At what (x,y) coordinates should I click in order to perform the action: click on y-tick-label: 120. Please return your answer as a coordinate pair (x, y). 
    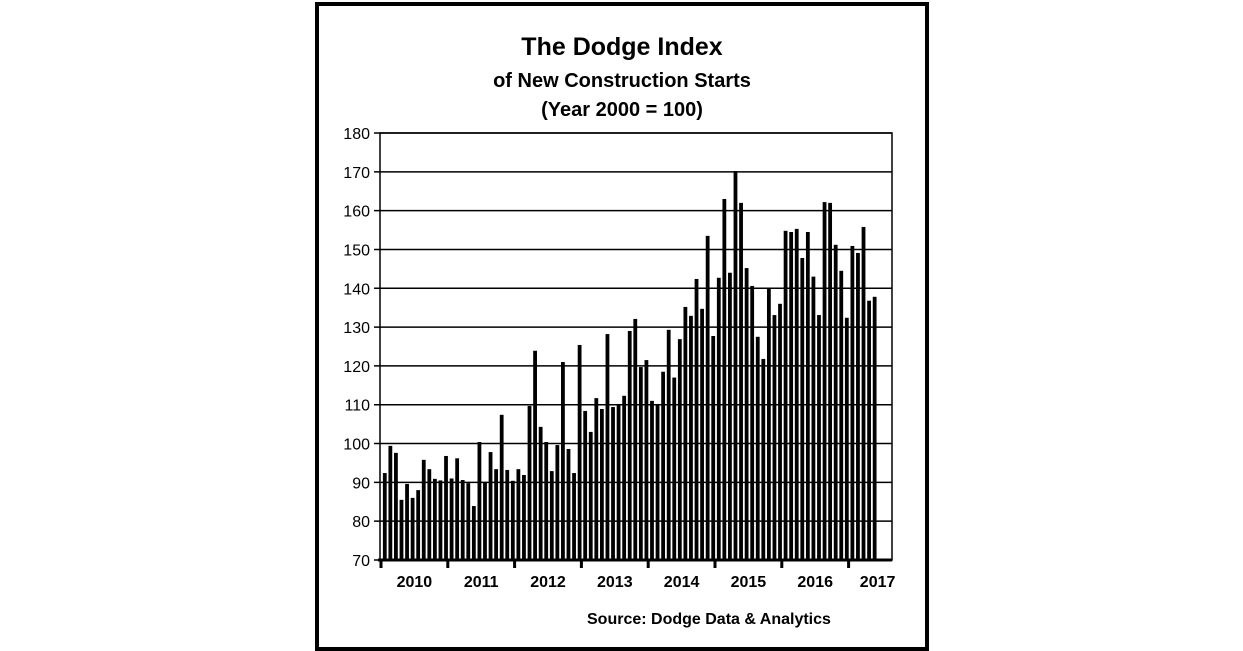
    Looking at the image, I should click on (356, 367).